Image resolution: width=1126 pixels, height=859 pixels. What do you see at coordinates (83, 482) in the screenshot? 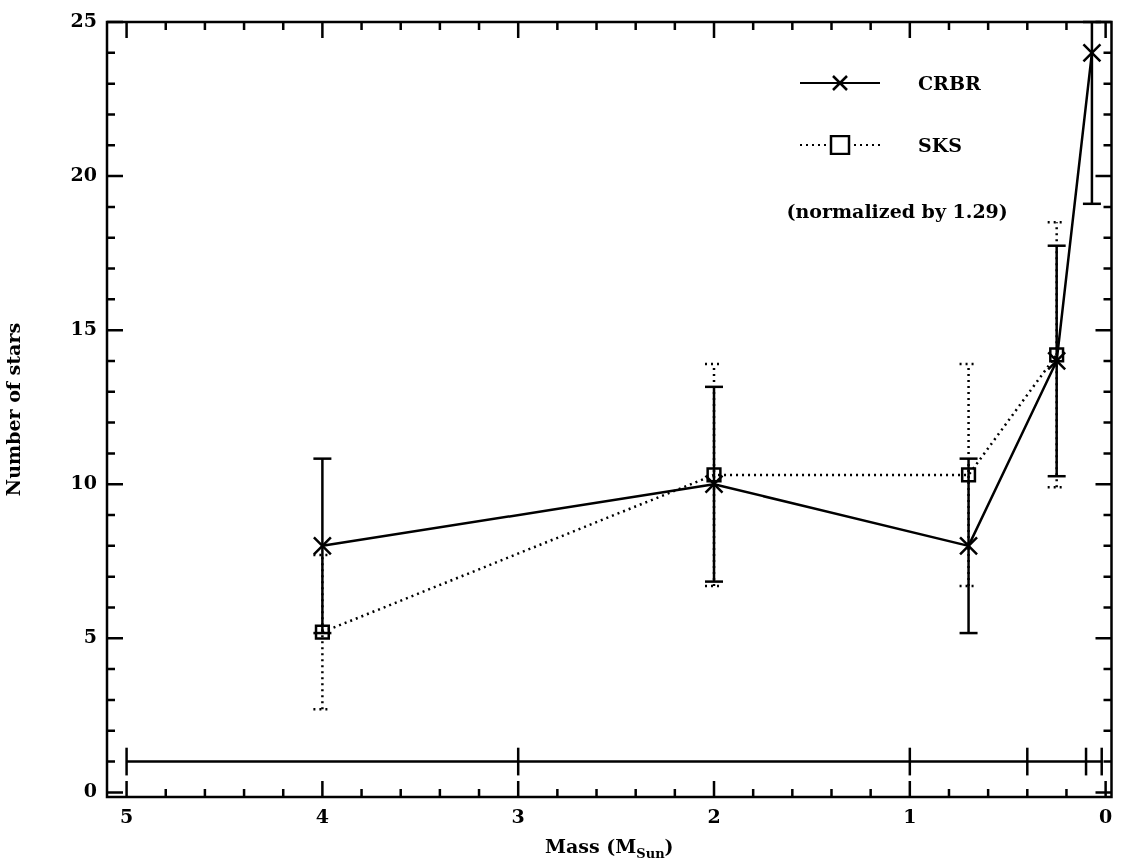
I see `y-tick-label: 10` at bounding box center [83, 482].